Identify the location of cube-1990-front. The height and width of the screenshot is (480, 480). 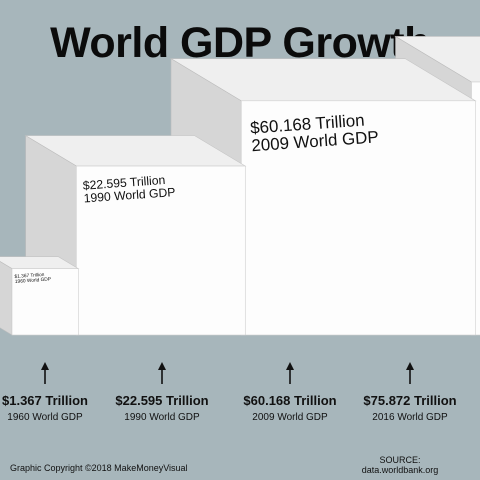
(161, 250).